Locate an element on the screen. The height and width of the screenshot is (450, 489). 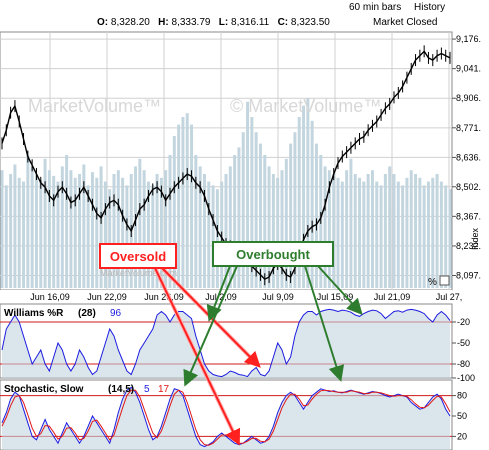
watermark-small: MarketVolume.com is located at coordinates (138, 273).